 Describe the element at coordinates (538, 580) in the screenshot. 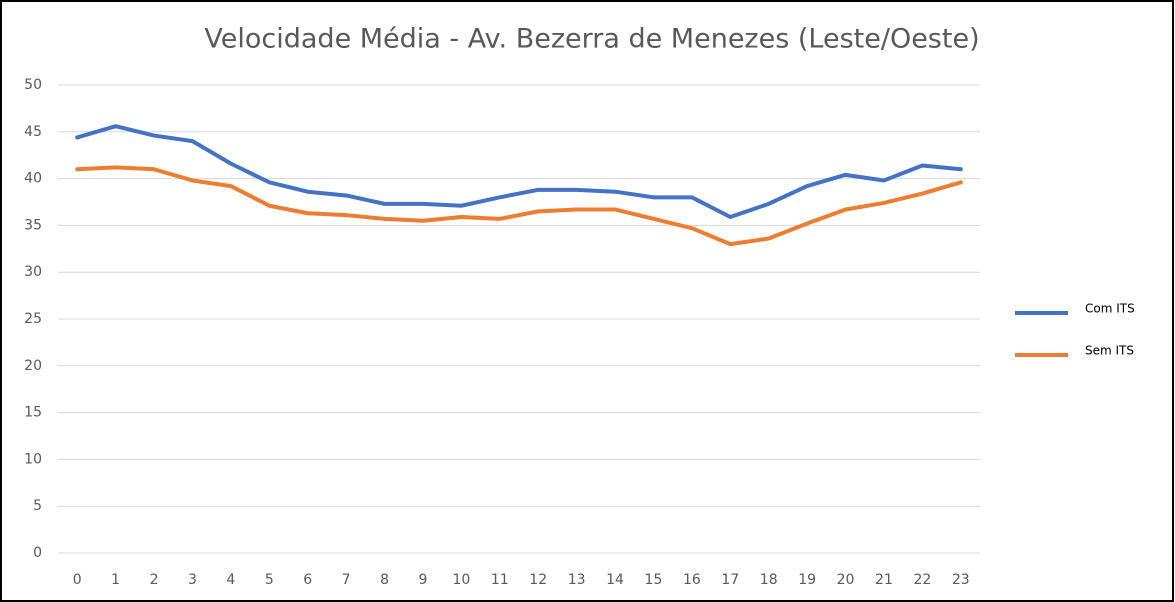

I see `x-tick-label: 12` at that location.